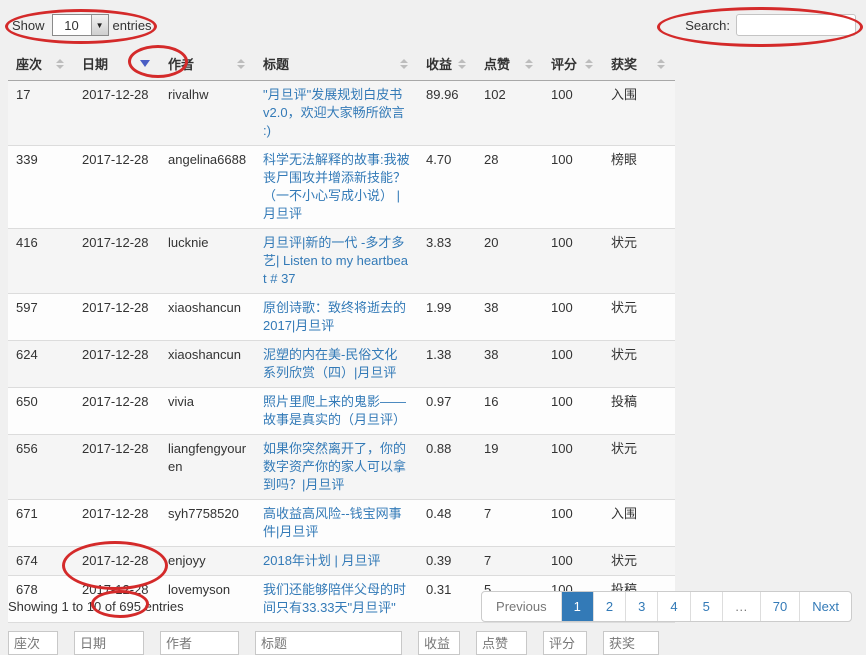 Image resolution: width=866 pixels, height=655 pixels. Describe the element at coordinates (608, 606) in the screenshot. I see `page-button-2: 2` at that location.